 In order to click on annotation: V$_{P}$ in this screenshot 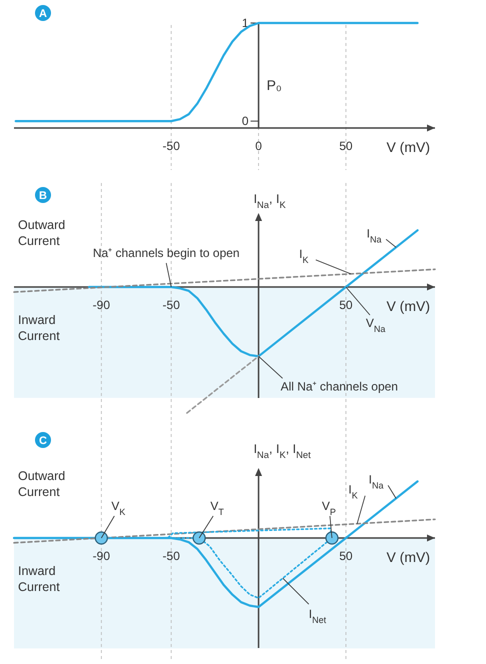, I will do `click(329, 508)`.